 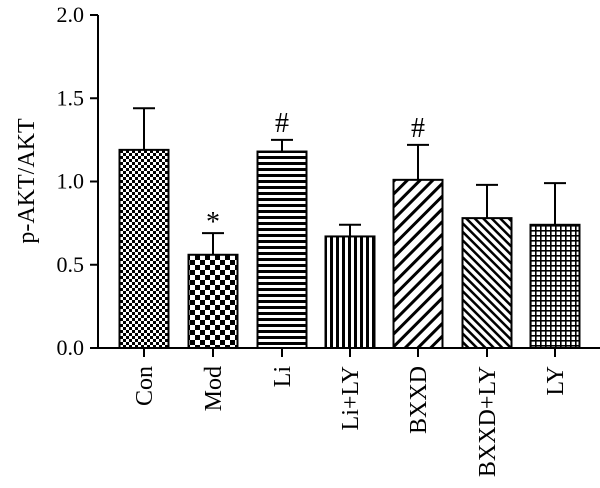 What do you see at coordinates (214, 388) in the screenshot?
I see `x-tick-label: Mod` at bounding box center [214, 388].